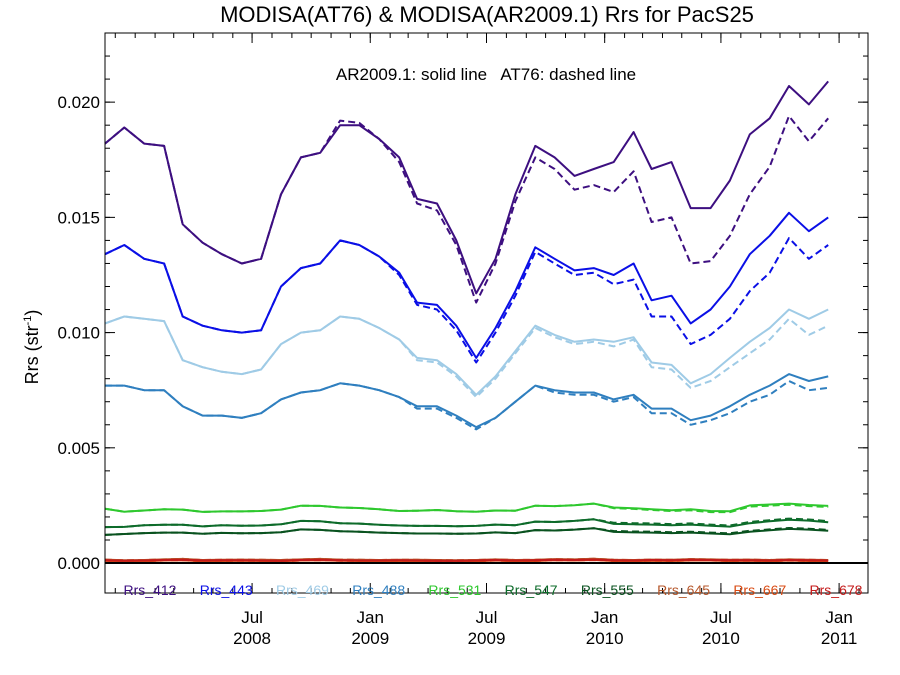 Image resolution: width=900 pixels, height=675 pixels. I want to click on x-tick-label-year: 2008, so click(252, 638).